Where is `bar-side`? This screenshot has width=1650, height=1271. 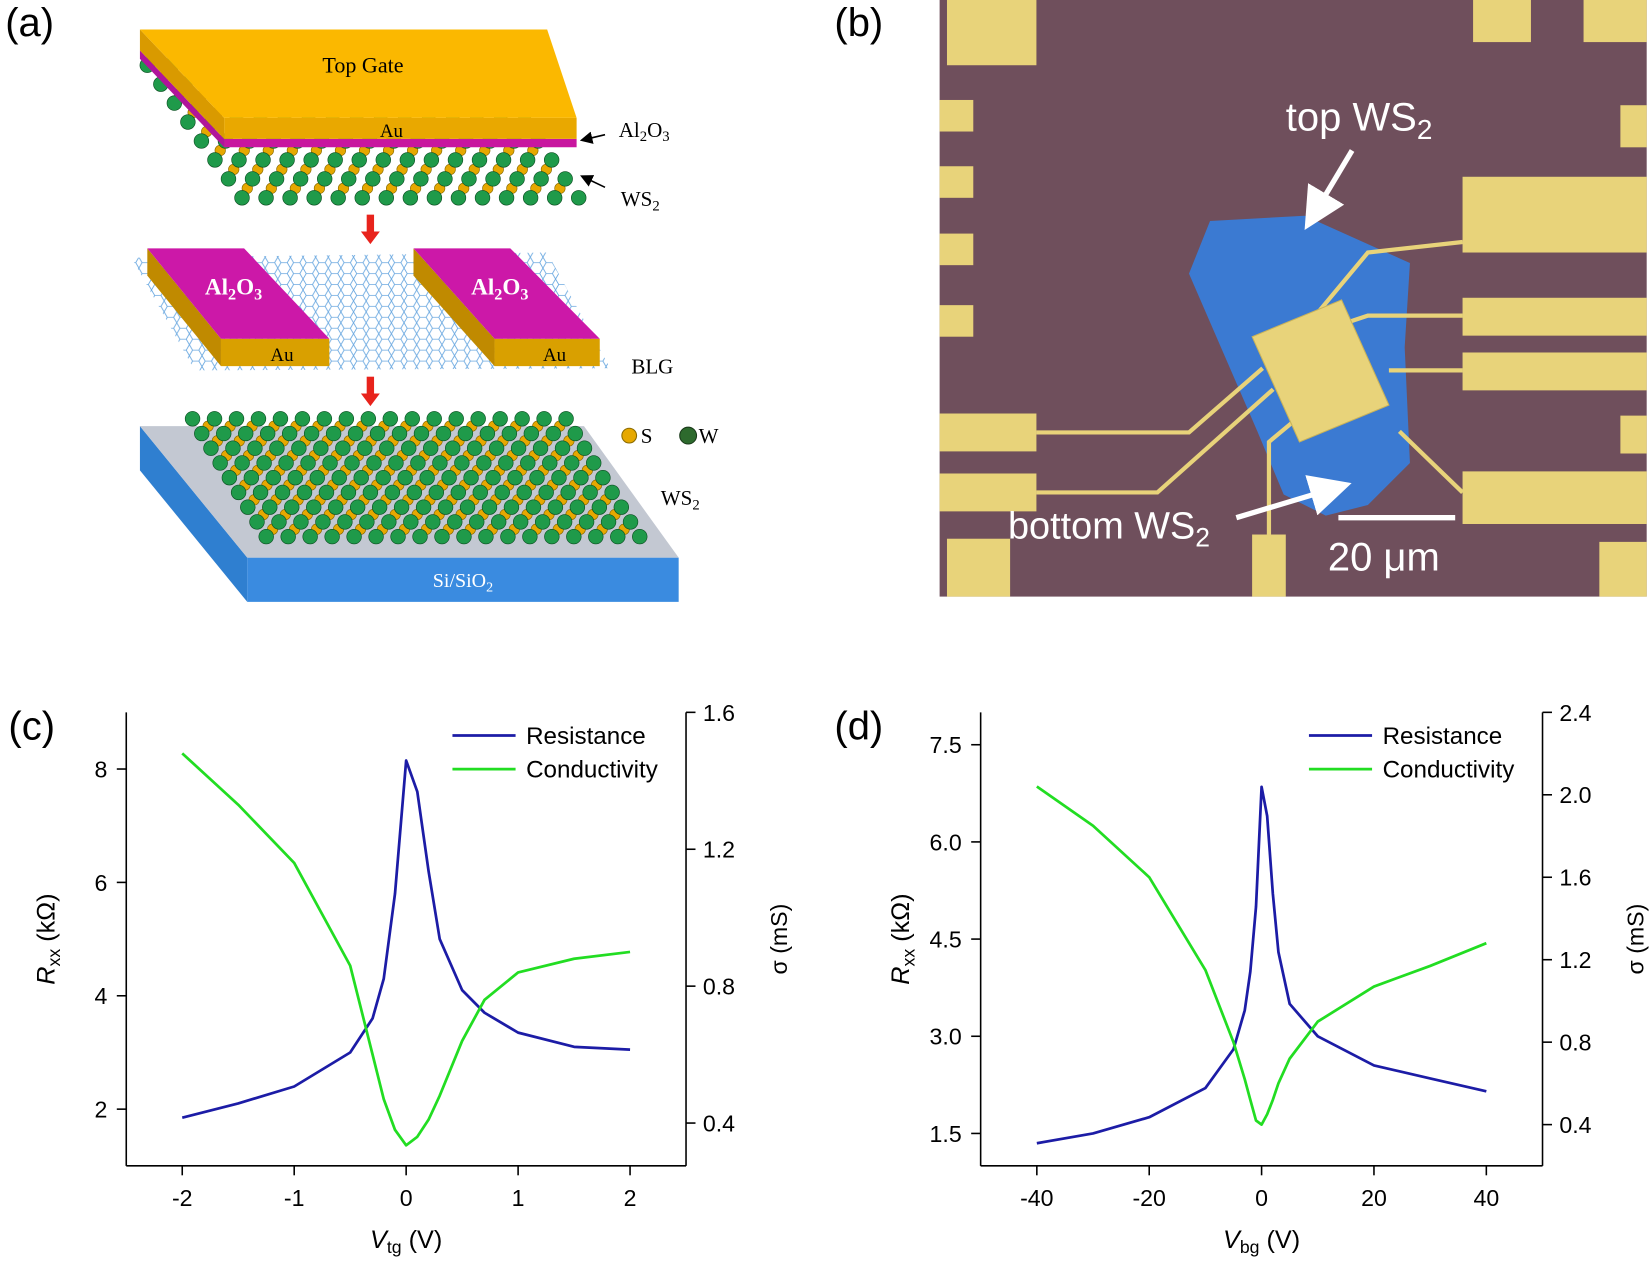
bar-side is located at coordinates (184, 307).